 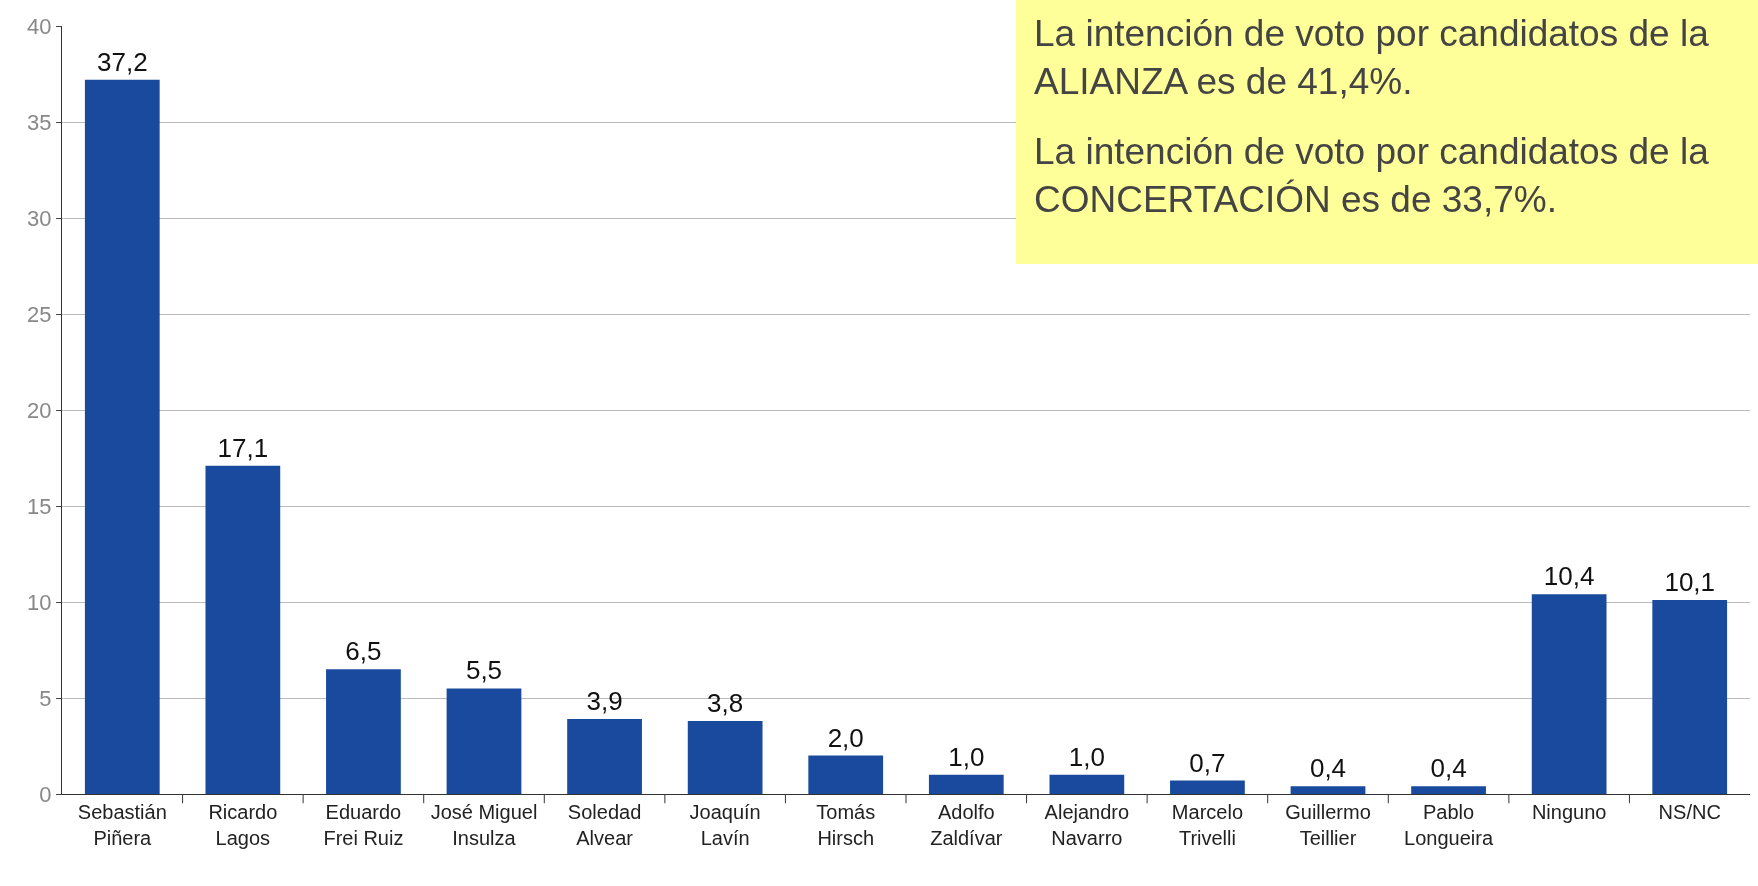 What do you see at coordinates (39, 122) in the screenshot?
I see `y-tick-label: 35` at bounding box center [39, 122].